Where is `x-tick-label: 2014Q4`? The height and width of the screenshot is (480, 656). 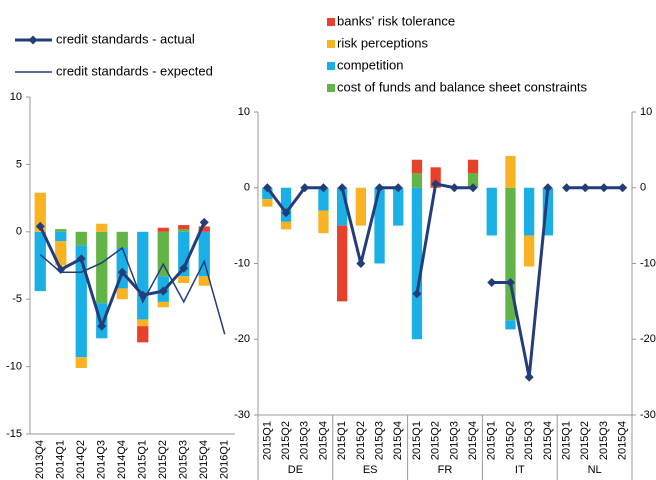 x-tick-label: 2014Q4 is located at coordinates (122, 459).